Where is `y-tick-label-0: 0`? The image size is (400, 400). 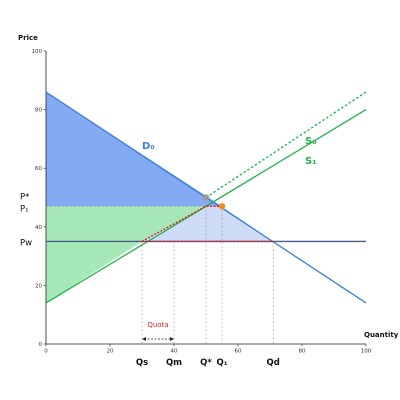
y-tick-label-0: 0 is located at coordinates (41, 345).